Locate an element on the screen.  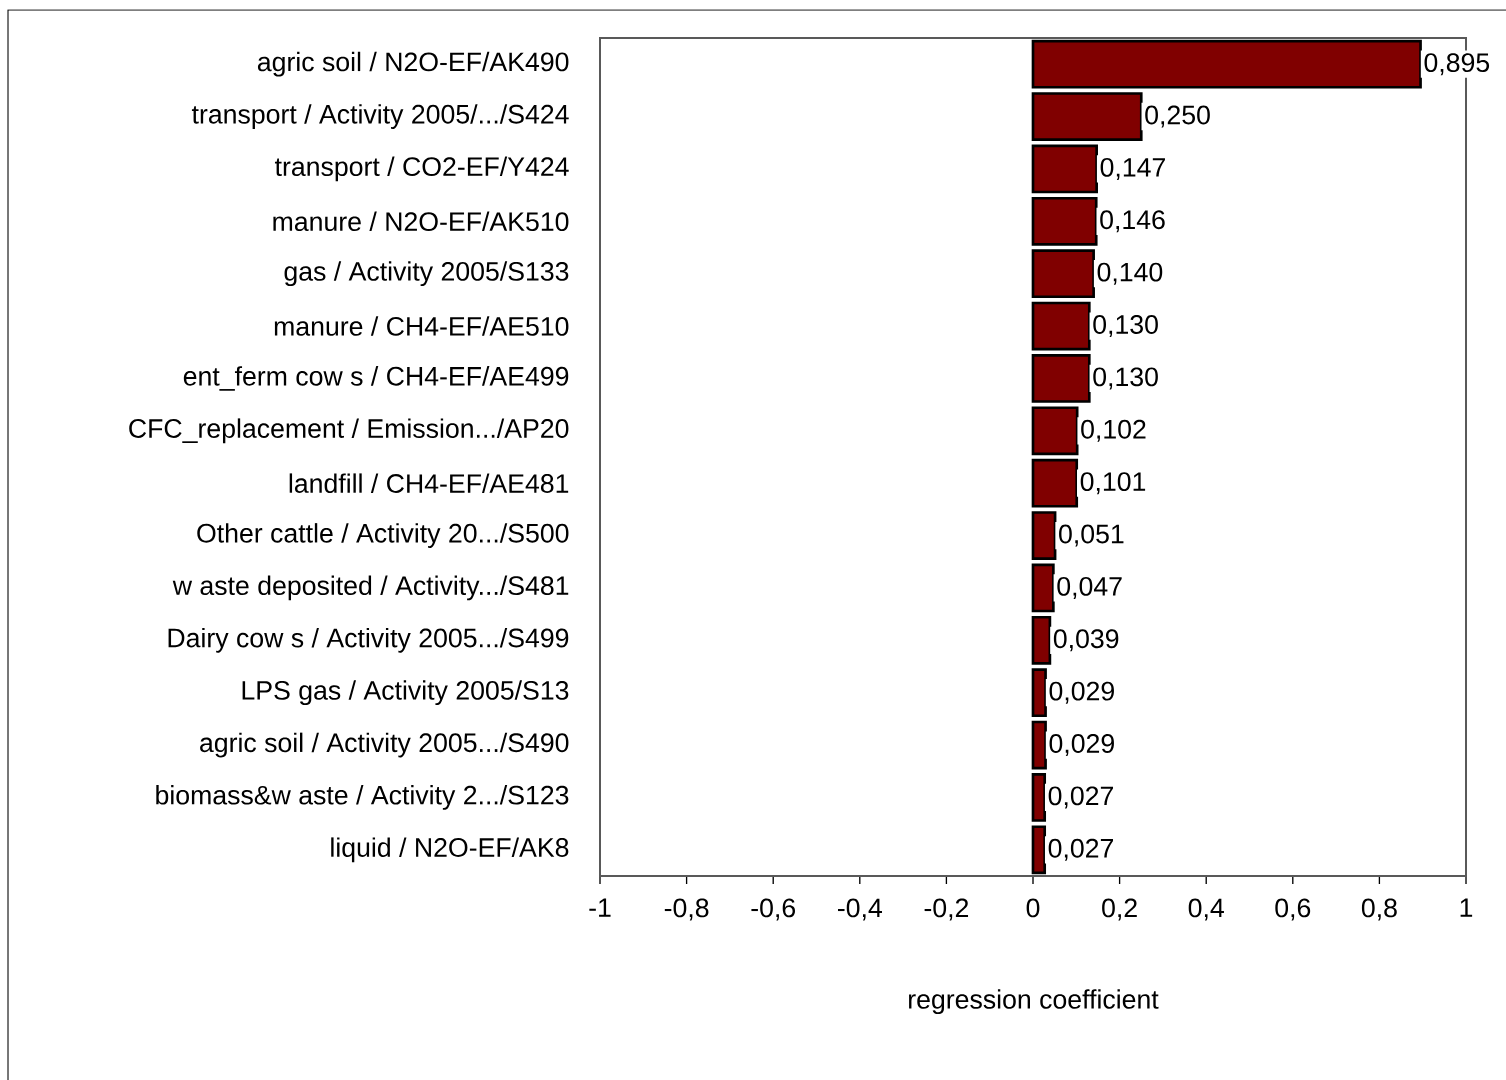
y-tick-label: agric soil / N2O-EF/AK490 is located at coordinates (413, 64).